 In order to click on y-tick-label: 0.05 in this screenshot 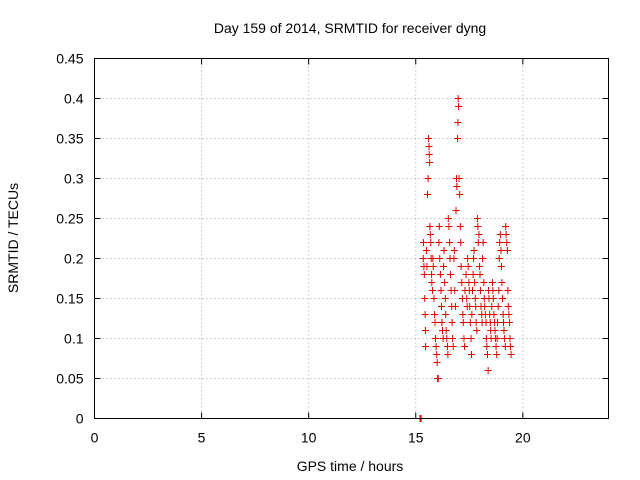, I will do `click(69, 379)`.